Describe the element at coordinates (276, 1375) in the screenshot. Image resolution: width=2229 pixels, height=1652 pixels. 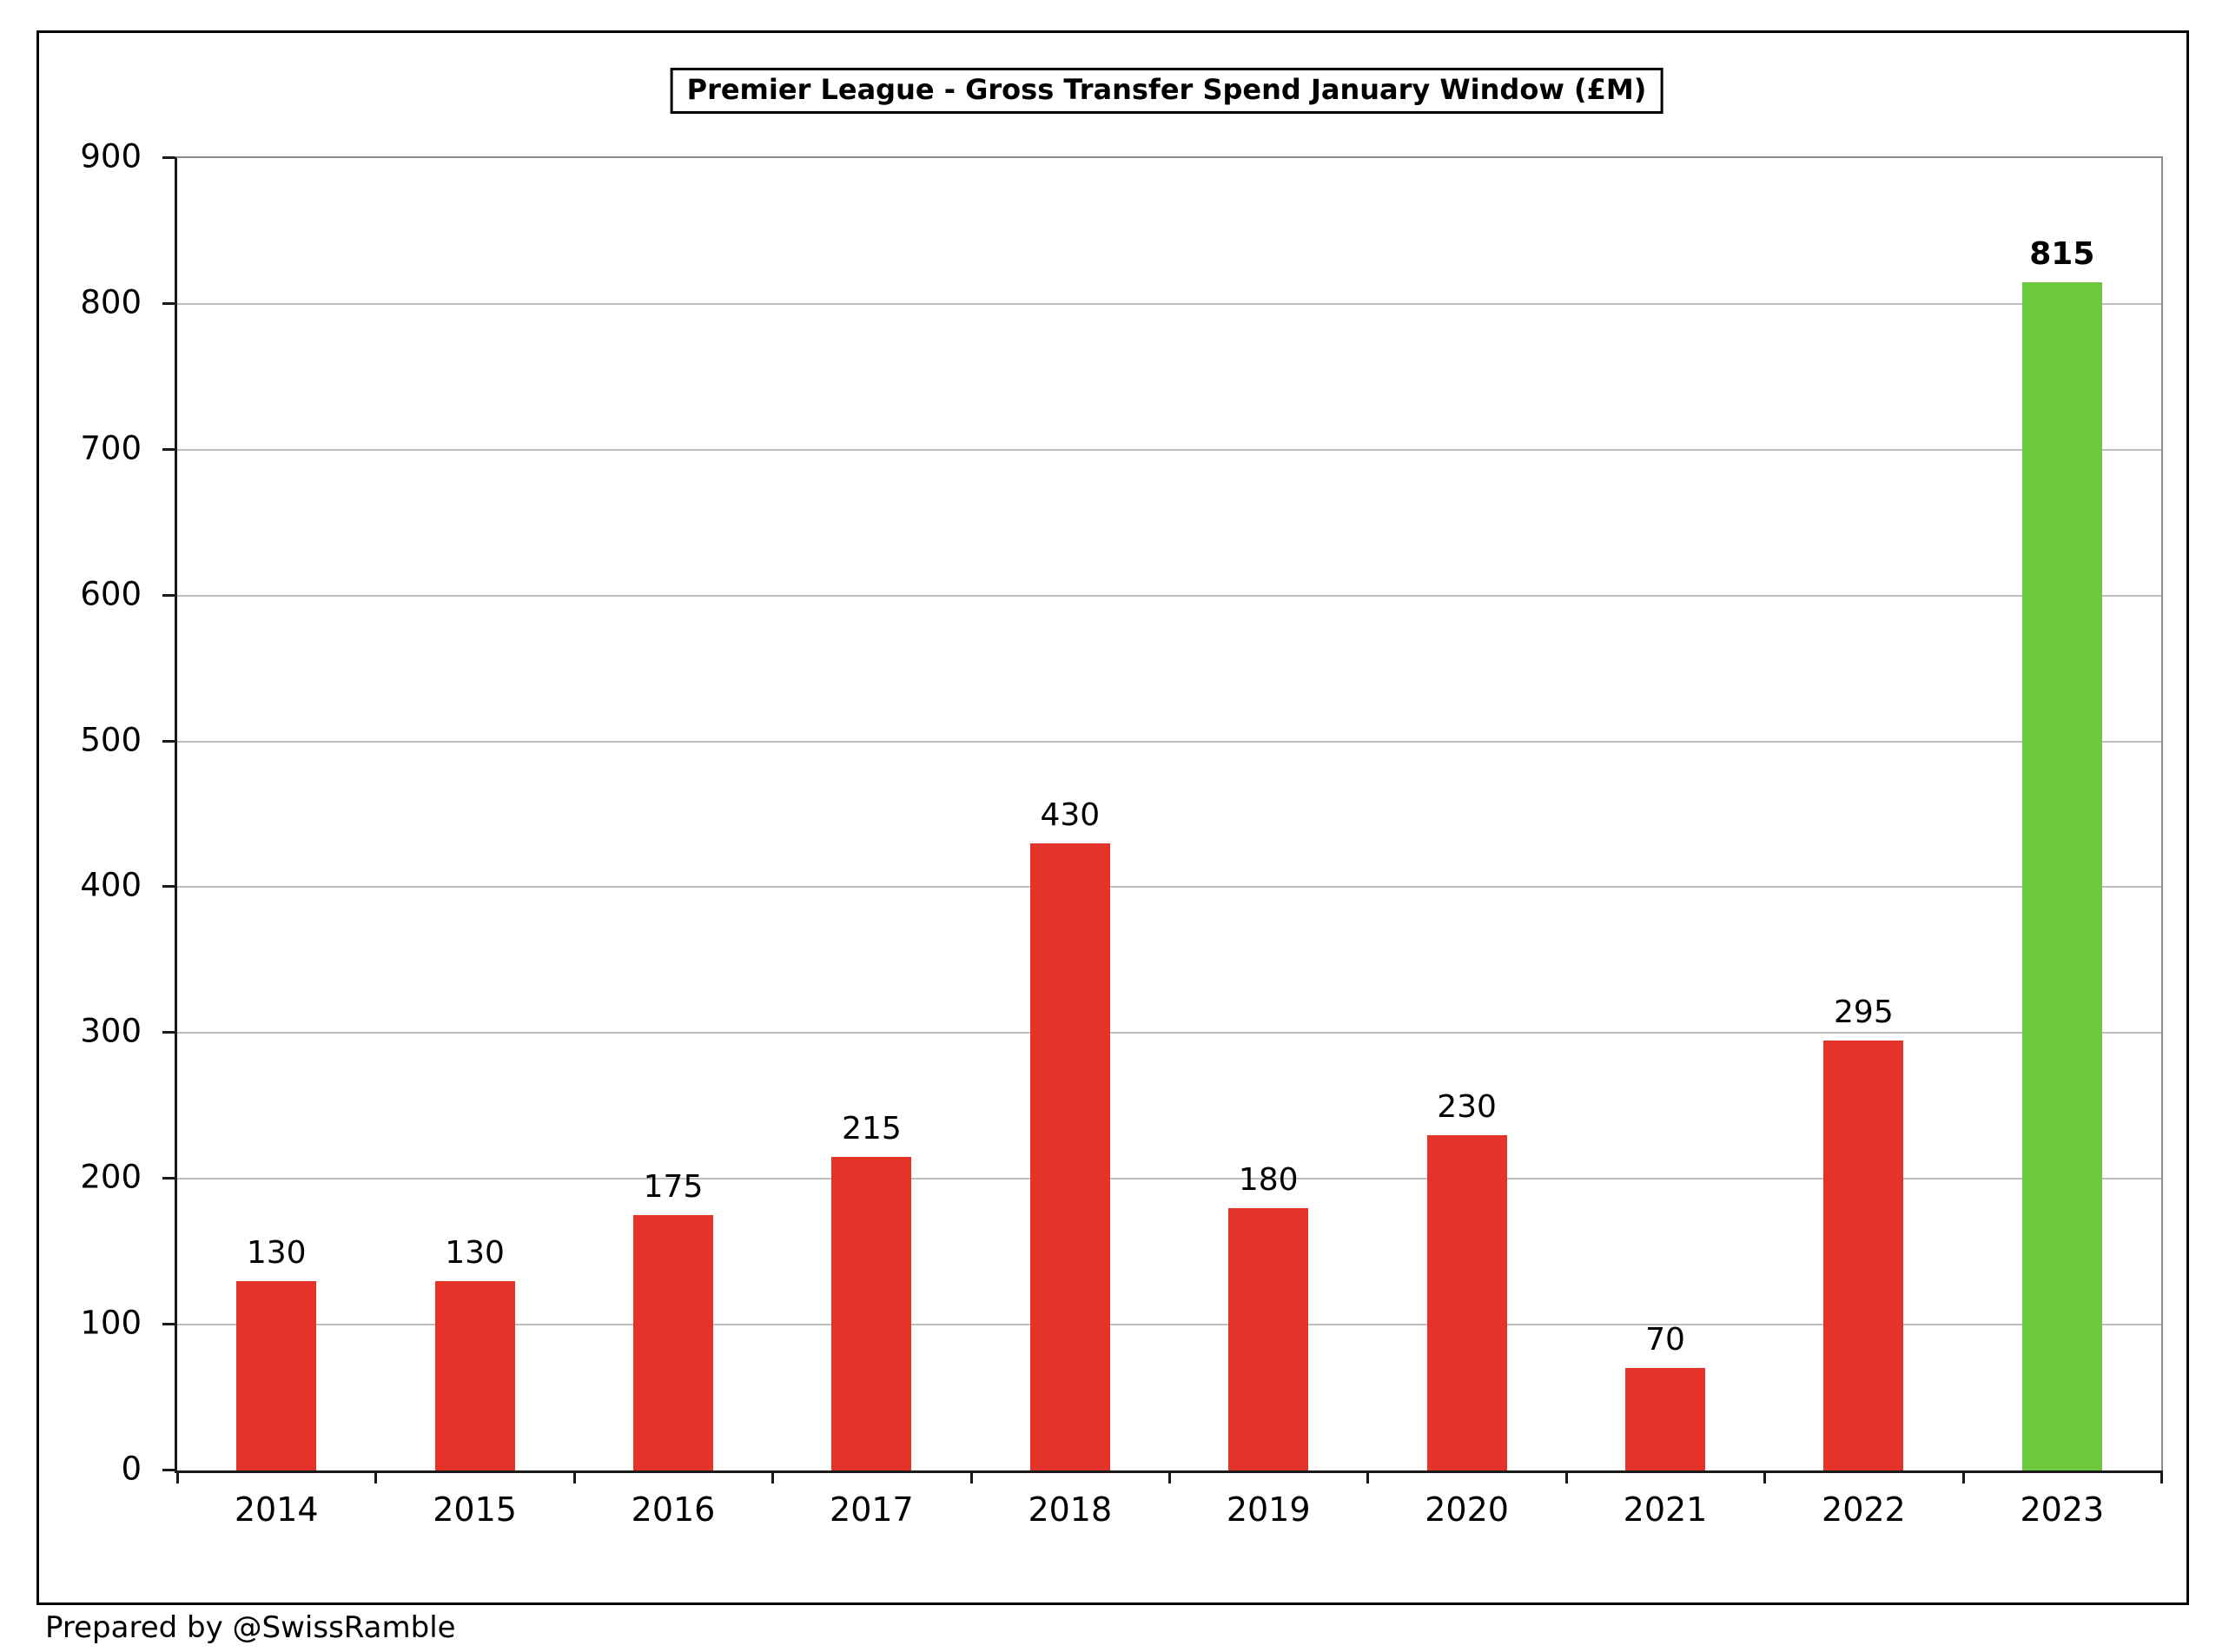
I see `bar-2014` at that location.